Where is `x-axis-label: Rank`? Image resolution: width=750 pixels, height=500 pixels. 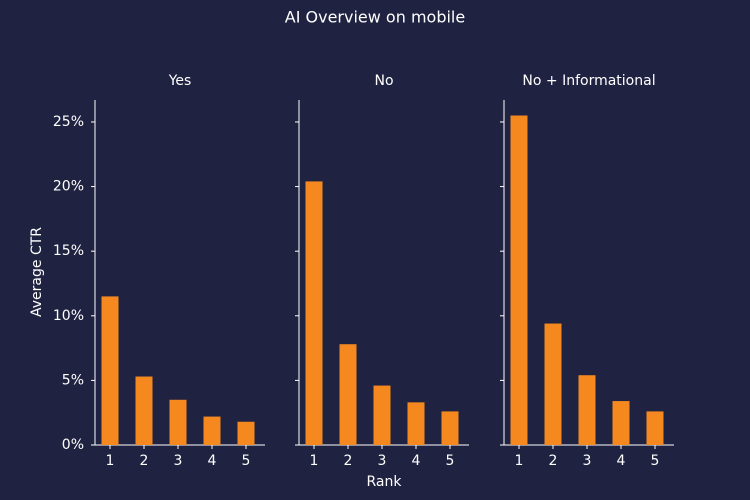 x-axis-label: Rank is located at coordinates (385, 482).